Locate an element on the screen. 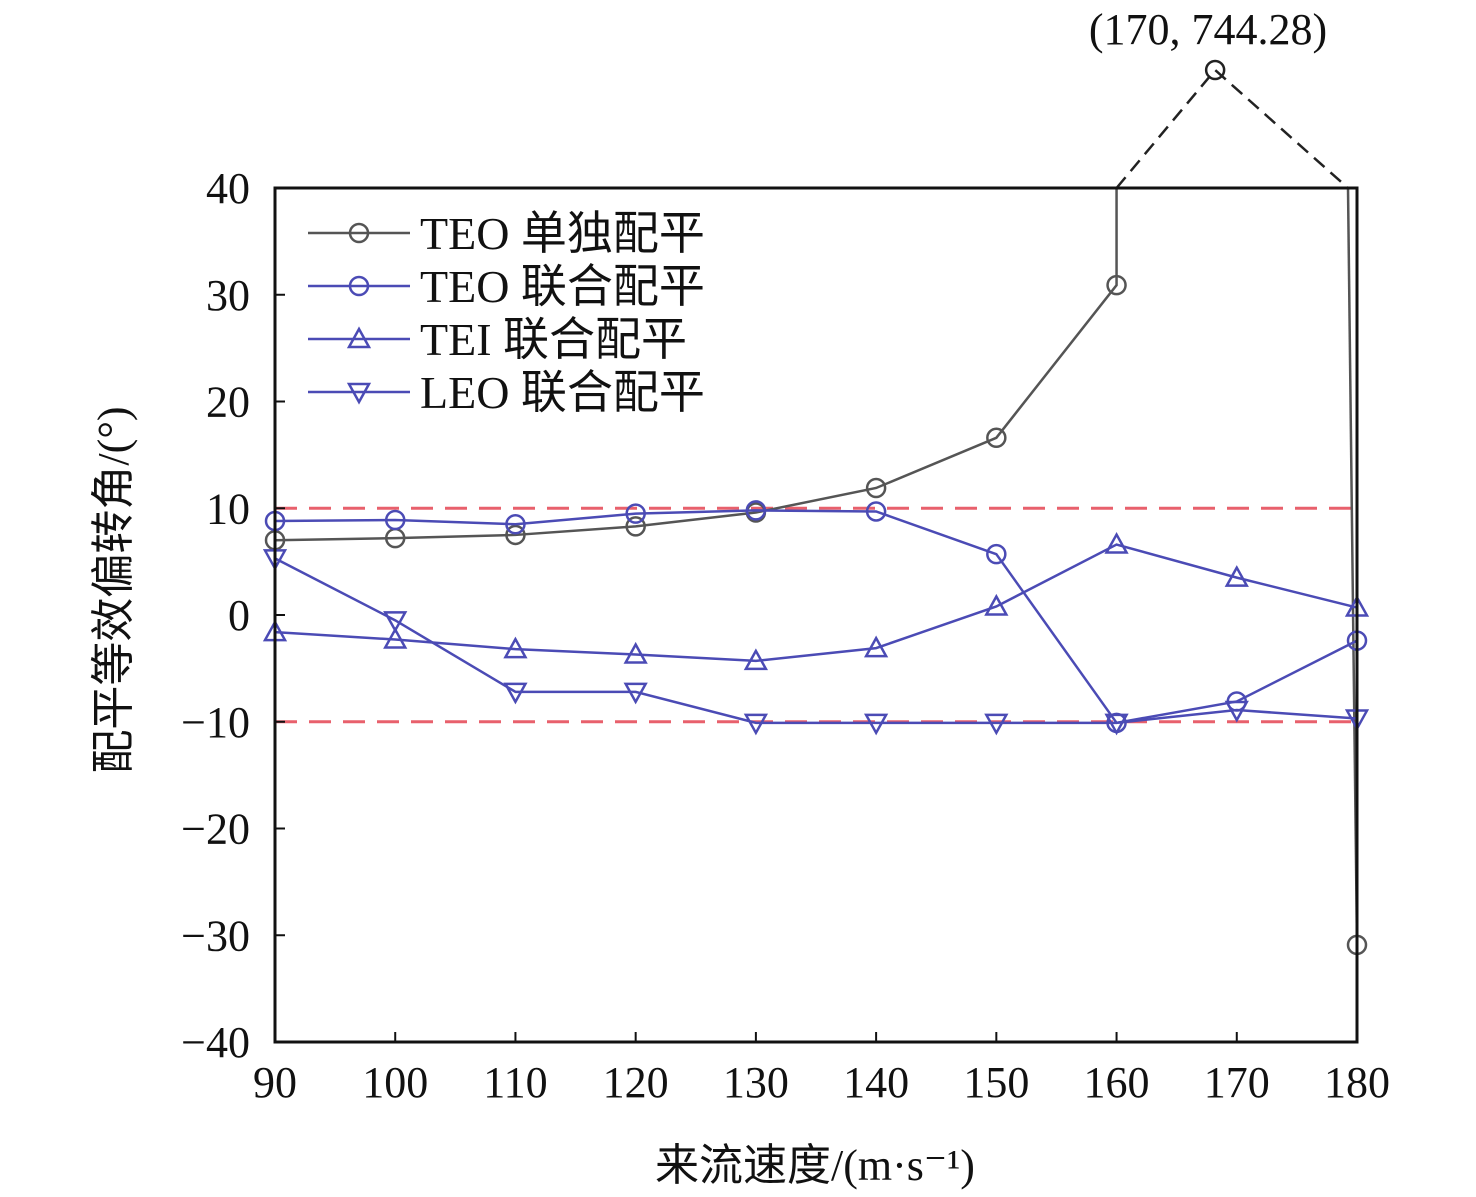  legend-label: TEO 单独配平 is located at coordinates (562, 233).